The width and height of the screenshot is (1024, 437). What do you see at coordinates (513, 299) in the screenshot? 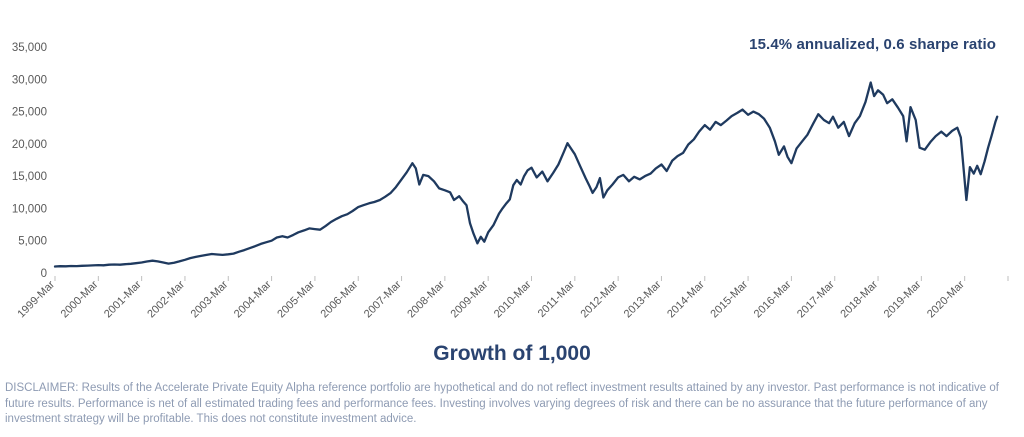
I see `x-axis-tick-label: 2010-Mar` at bounding box center [513, 299].